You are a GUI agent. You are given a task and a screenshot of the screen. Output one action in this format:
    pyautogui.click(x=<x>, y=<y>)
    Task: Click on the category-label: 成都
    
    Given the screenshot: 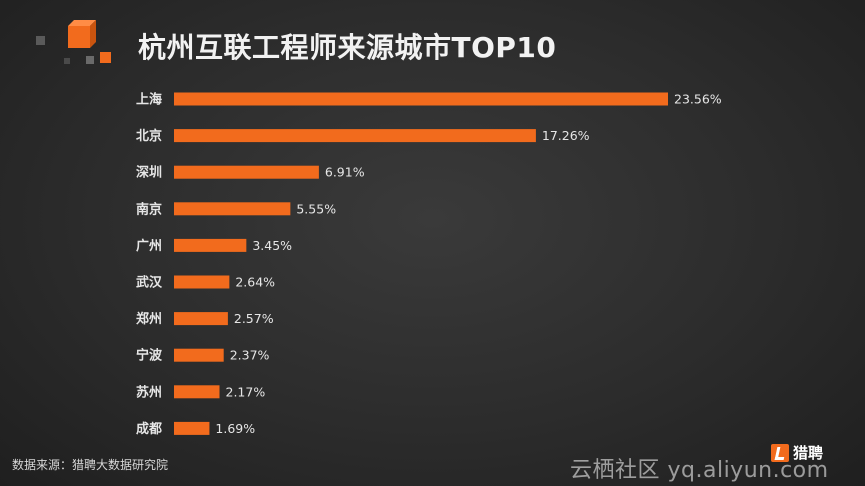 What is the action you would take?
    pyautogui.click(x=149, y=429)
    